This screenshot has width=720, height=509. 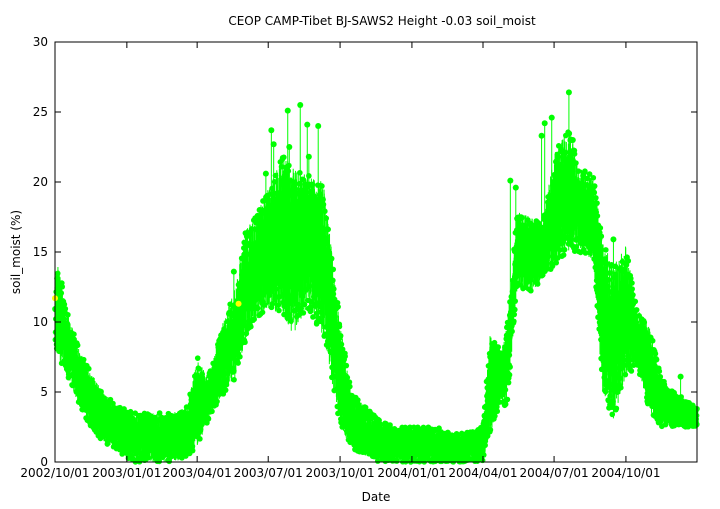 I want to click on x-axis-title: Date, so click(x=376, y=497).